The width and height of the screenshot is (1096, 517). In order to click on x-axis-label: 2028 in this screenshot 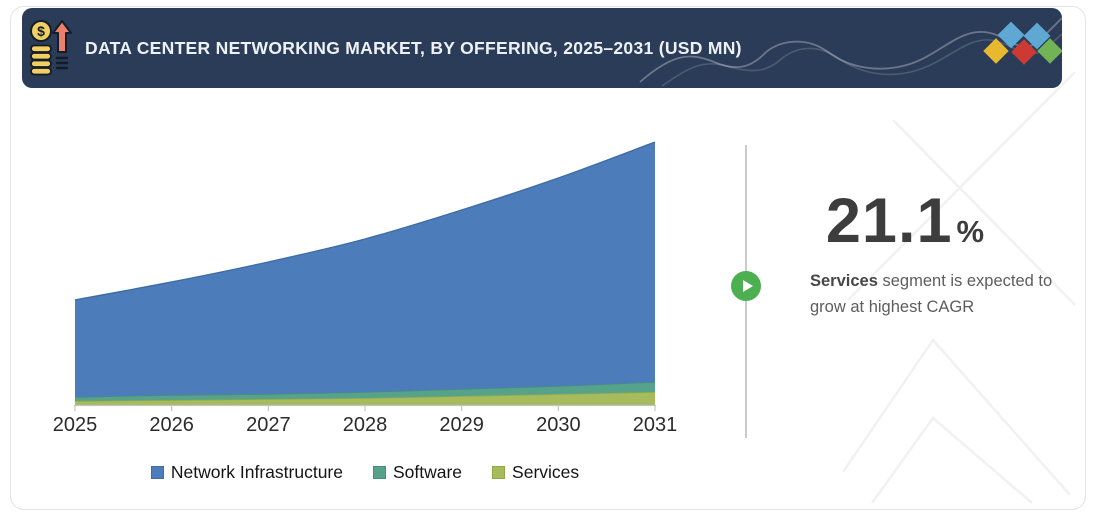, I will do `click(365, 425)`.